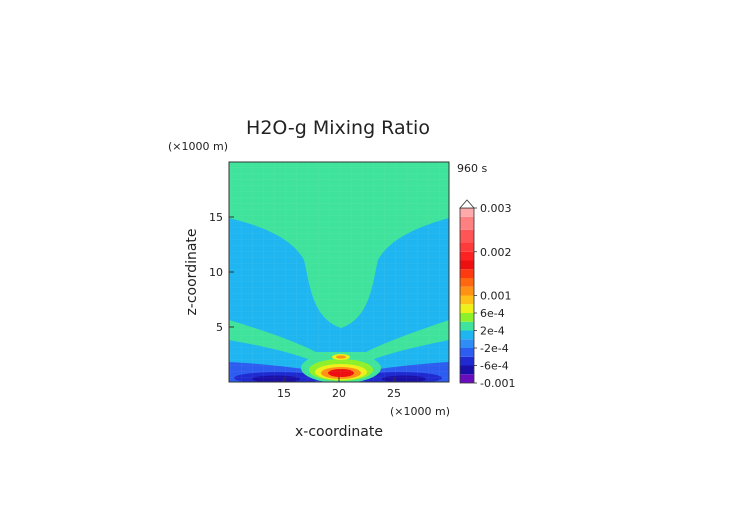  I want to click on colorbar-tick-label: -6e-4, so click(494, 366).